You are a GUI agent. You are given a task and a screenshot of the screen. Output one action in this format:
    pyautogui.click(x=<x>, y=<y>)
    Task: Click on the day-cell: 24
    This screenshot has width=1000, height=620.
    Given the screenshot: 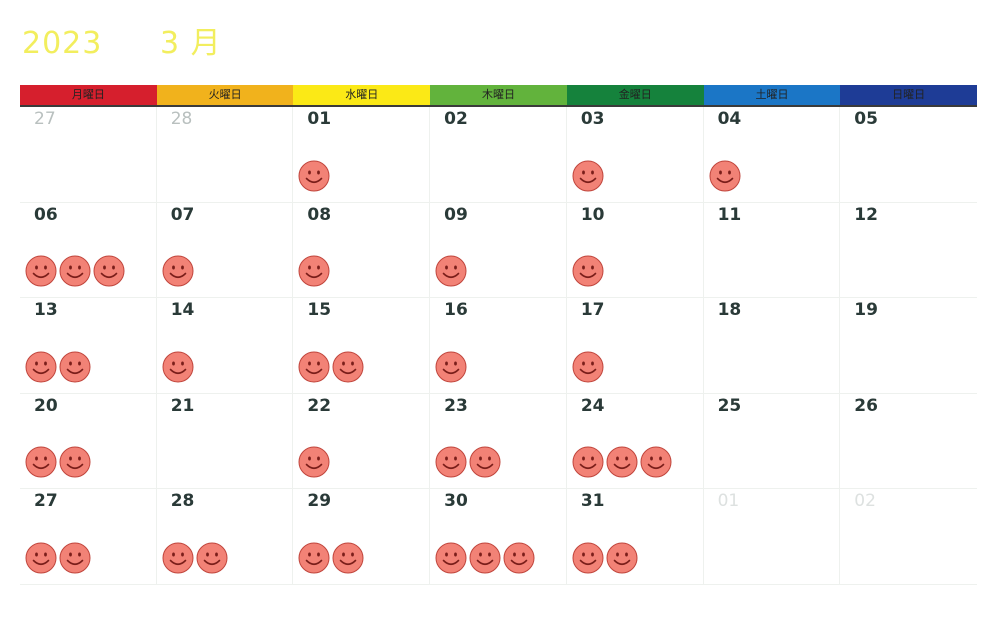 What is the action you would take?
    pyautogui.click(x=635, y=441)
    